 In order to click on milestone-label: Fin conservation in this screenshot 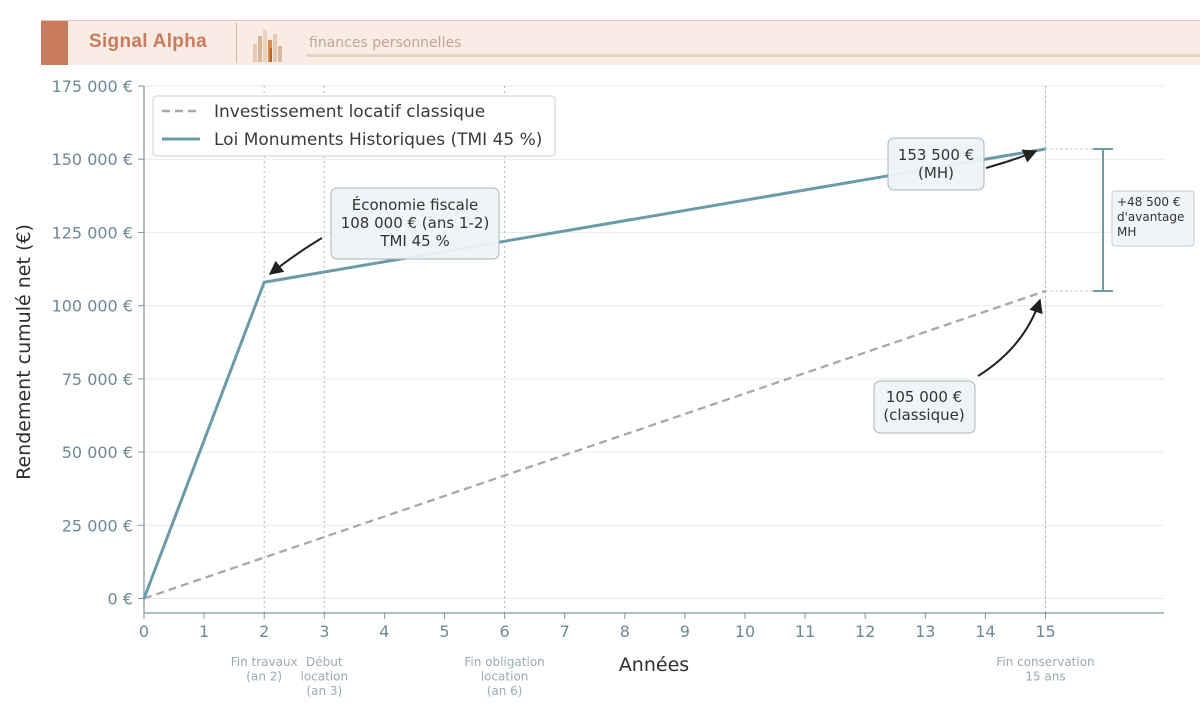, I will do `click(1045, 662)`.